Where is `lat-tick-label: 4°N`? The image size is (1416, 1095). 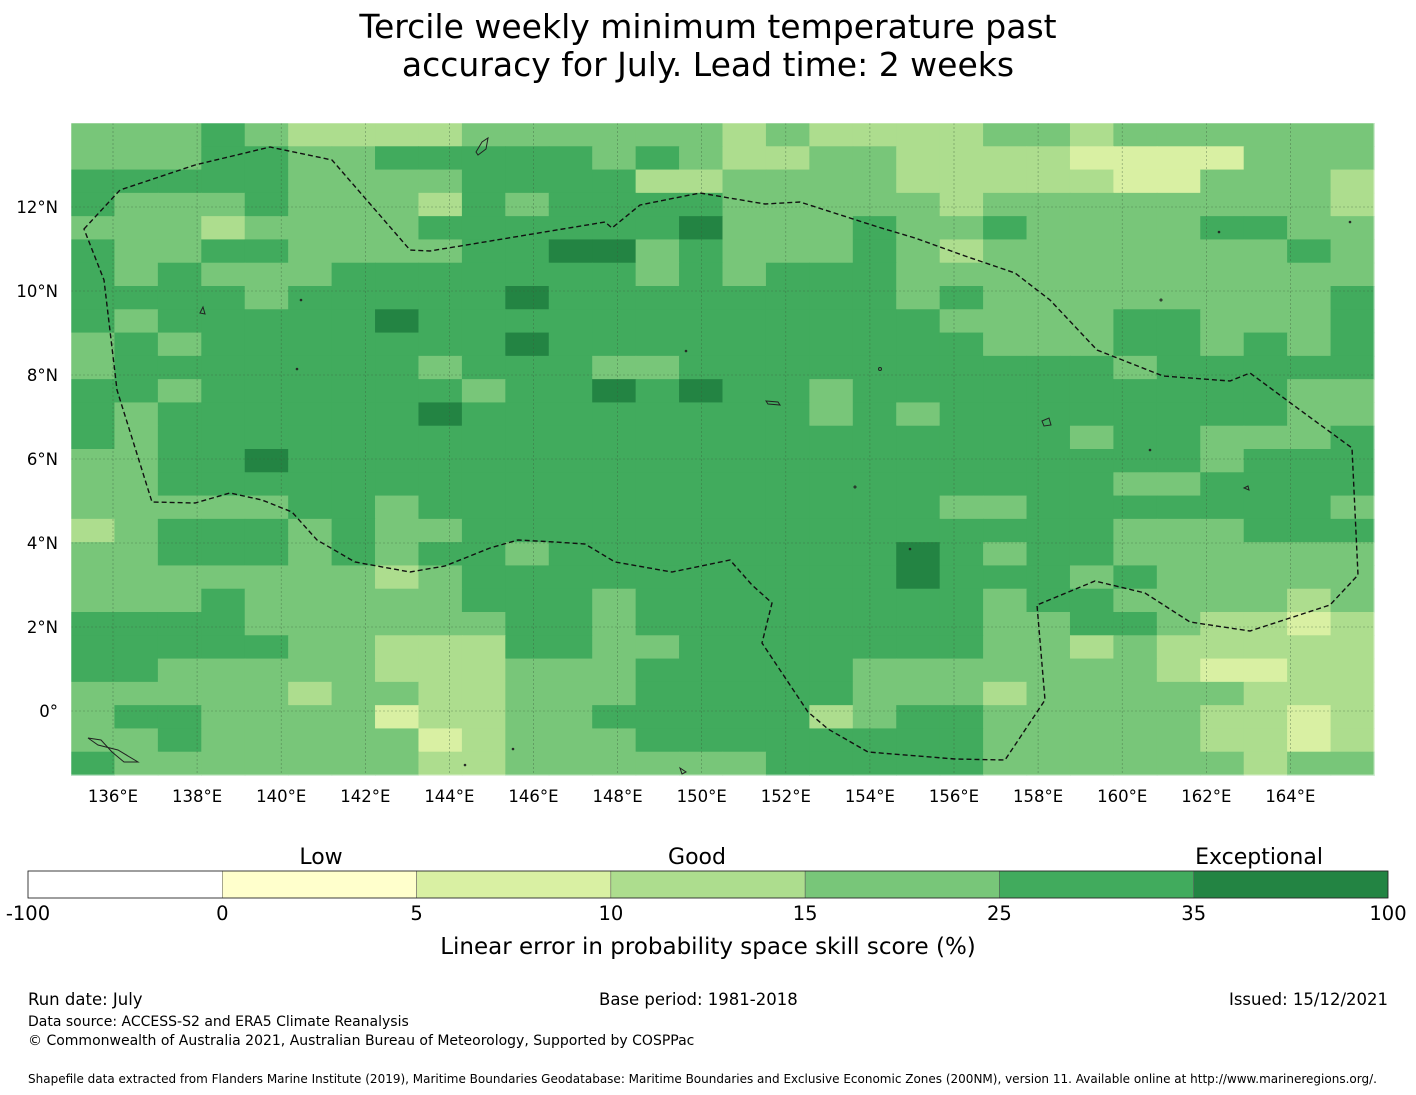
lat-tick-label: 4°N is located at coordinates (42, 543).